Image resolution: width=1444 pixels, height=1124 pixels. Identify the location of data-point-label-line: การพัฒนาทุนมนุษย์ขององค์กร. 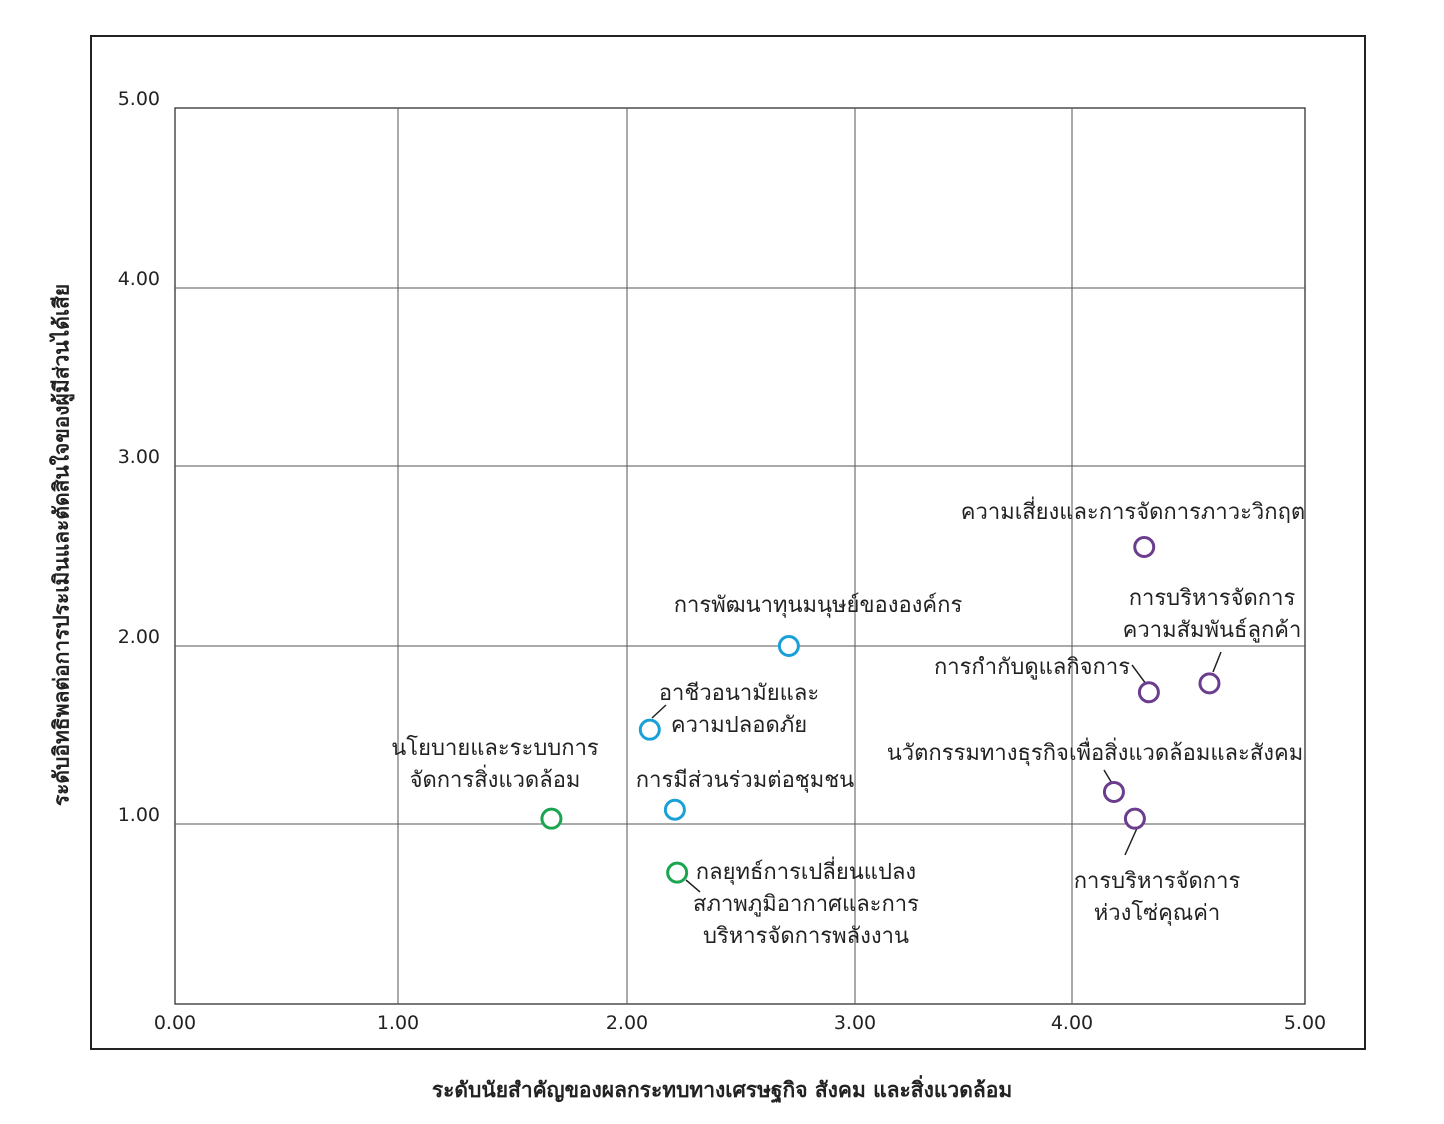
(818, 605).